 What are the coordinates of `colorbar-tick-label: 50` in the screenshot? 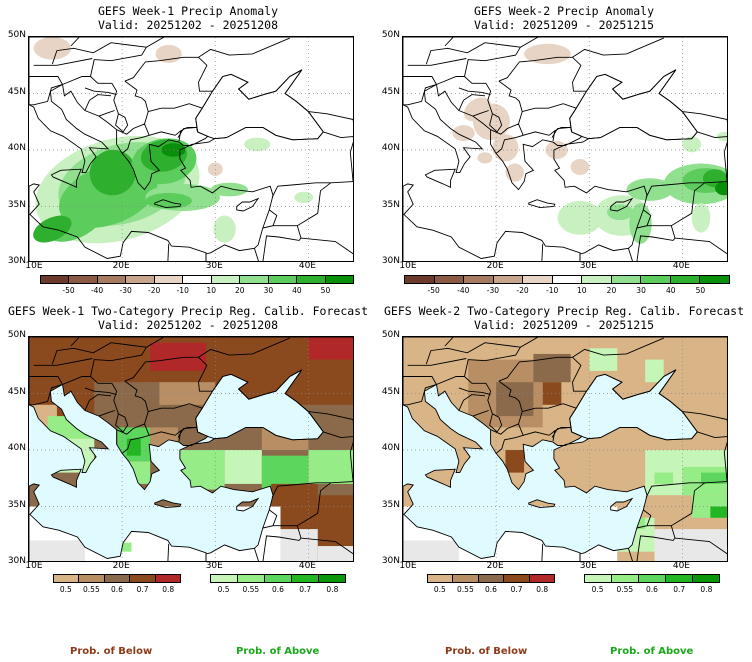 It's located at (700, 290).